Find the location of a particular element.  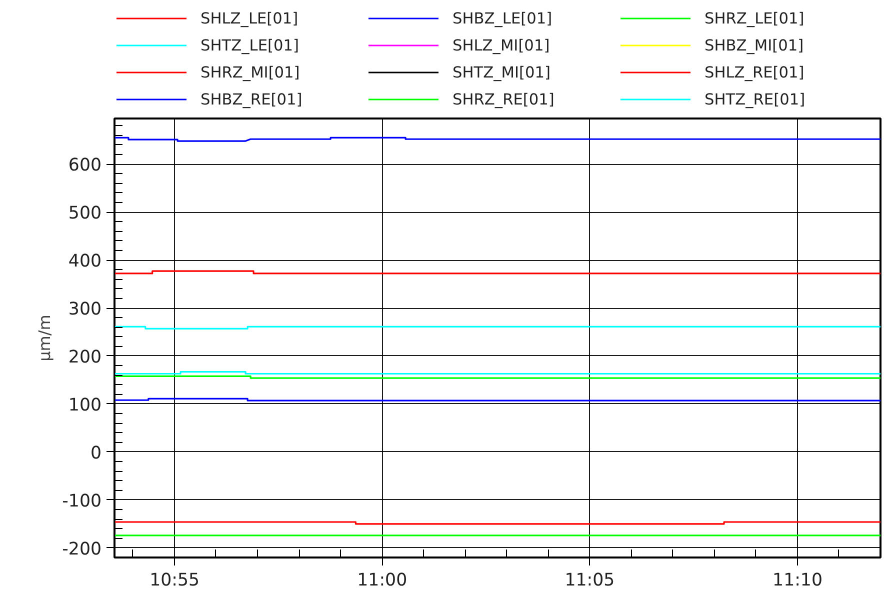

legend-label: SHTZ_RE[01] is located at coordinates (755, 99).